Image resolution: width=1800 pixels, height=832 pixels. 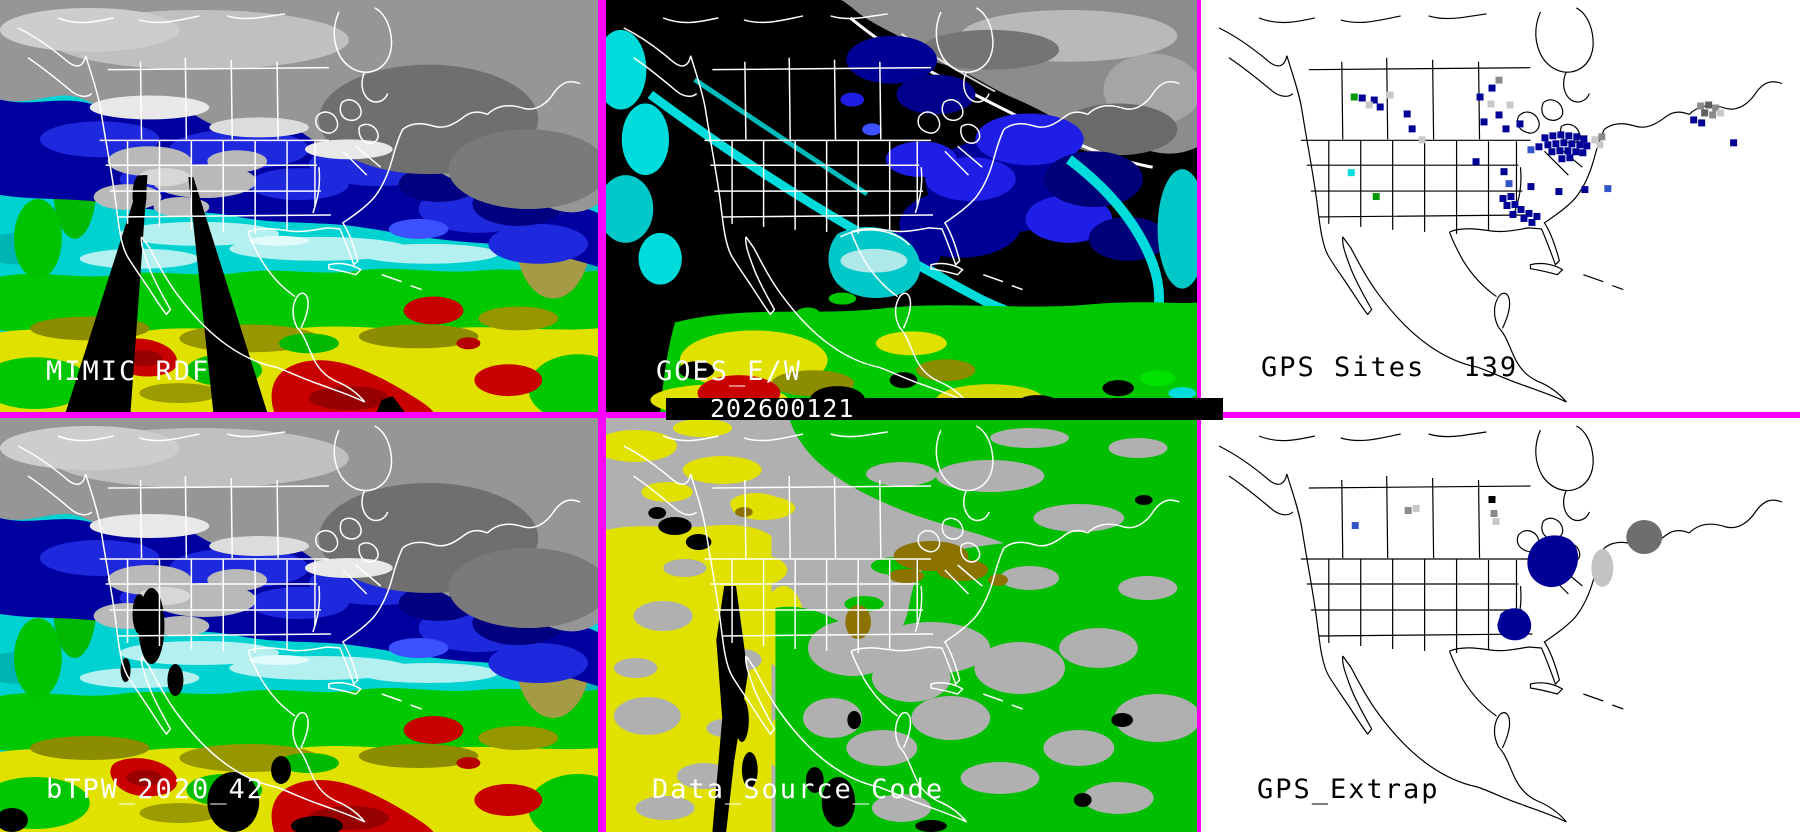 What do you see at coordinates (1390, 367) in the screenshot?
I see `panel-label-gps-sites: GPS Sites 139` at bounding box center [1390, 367].